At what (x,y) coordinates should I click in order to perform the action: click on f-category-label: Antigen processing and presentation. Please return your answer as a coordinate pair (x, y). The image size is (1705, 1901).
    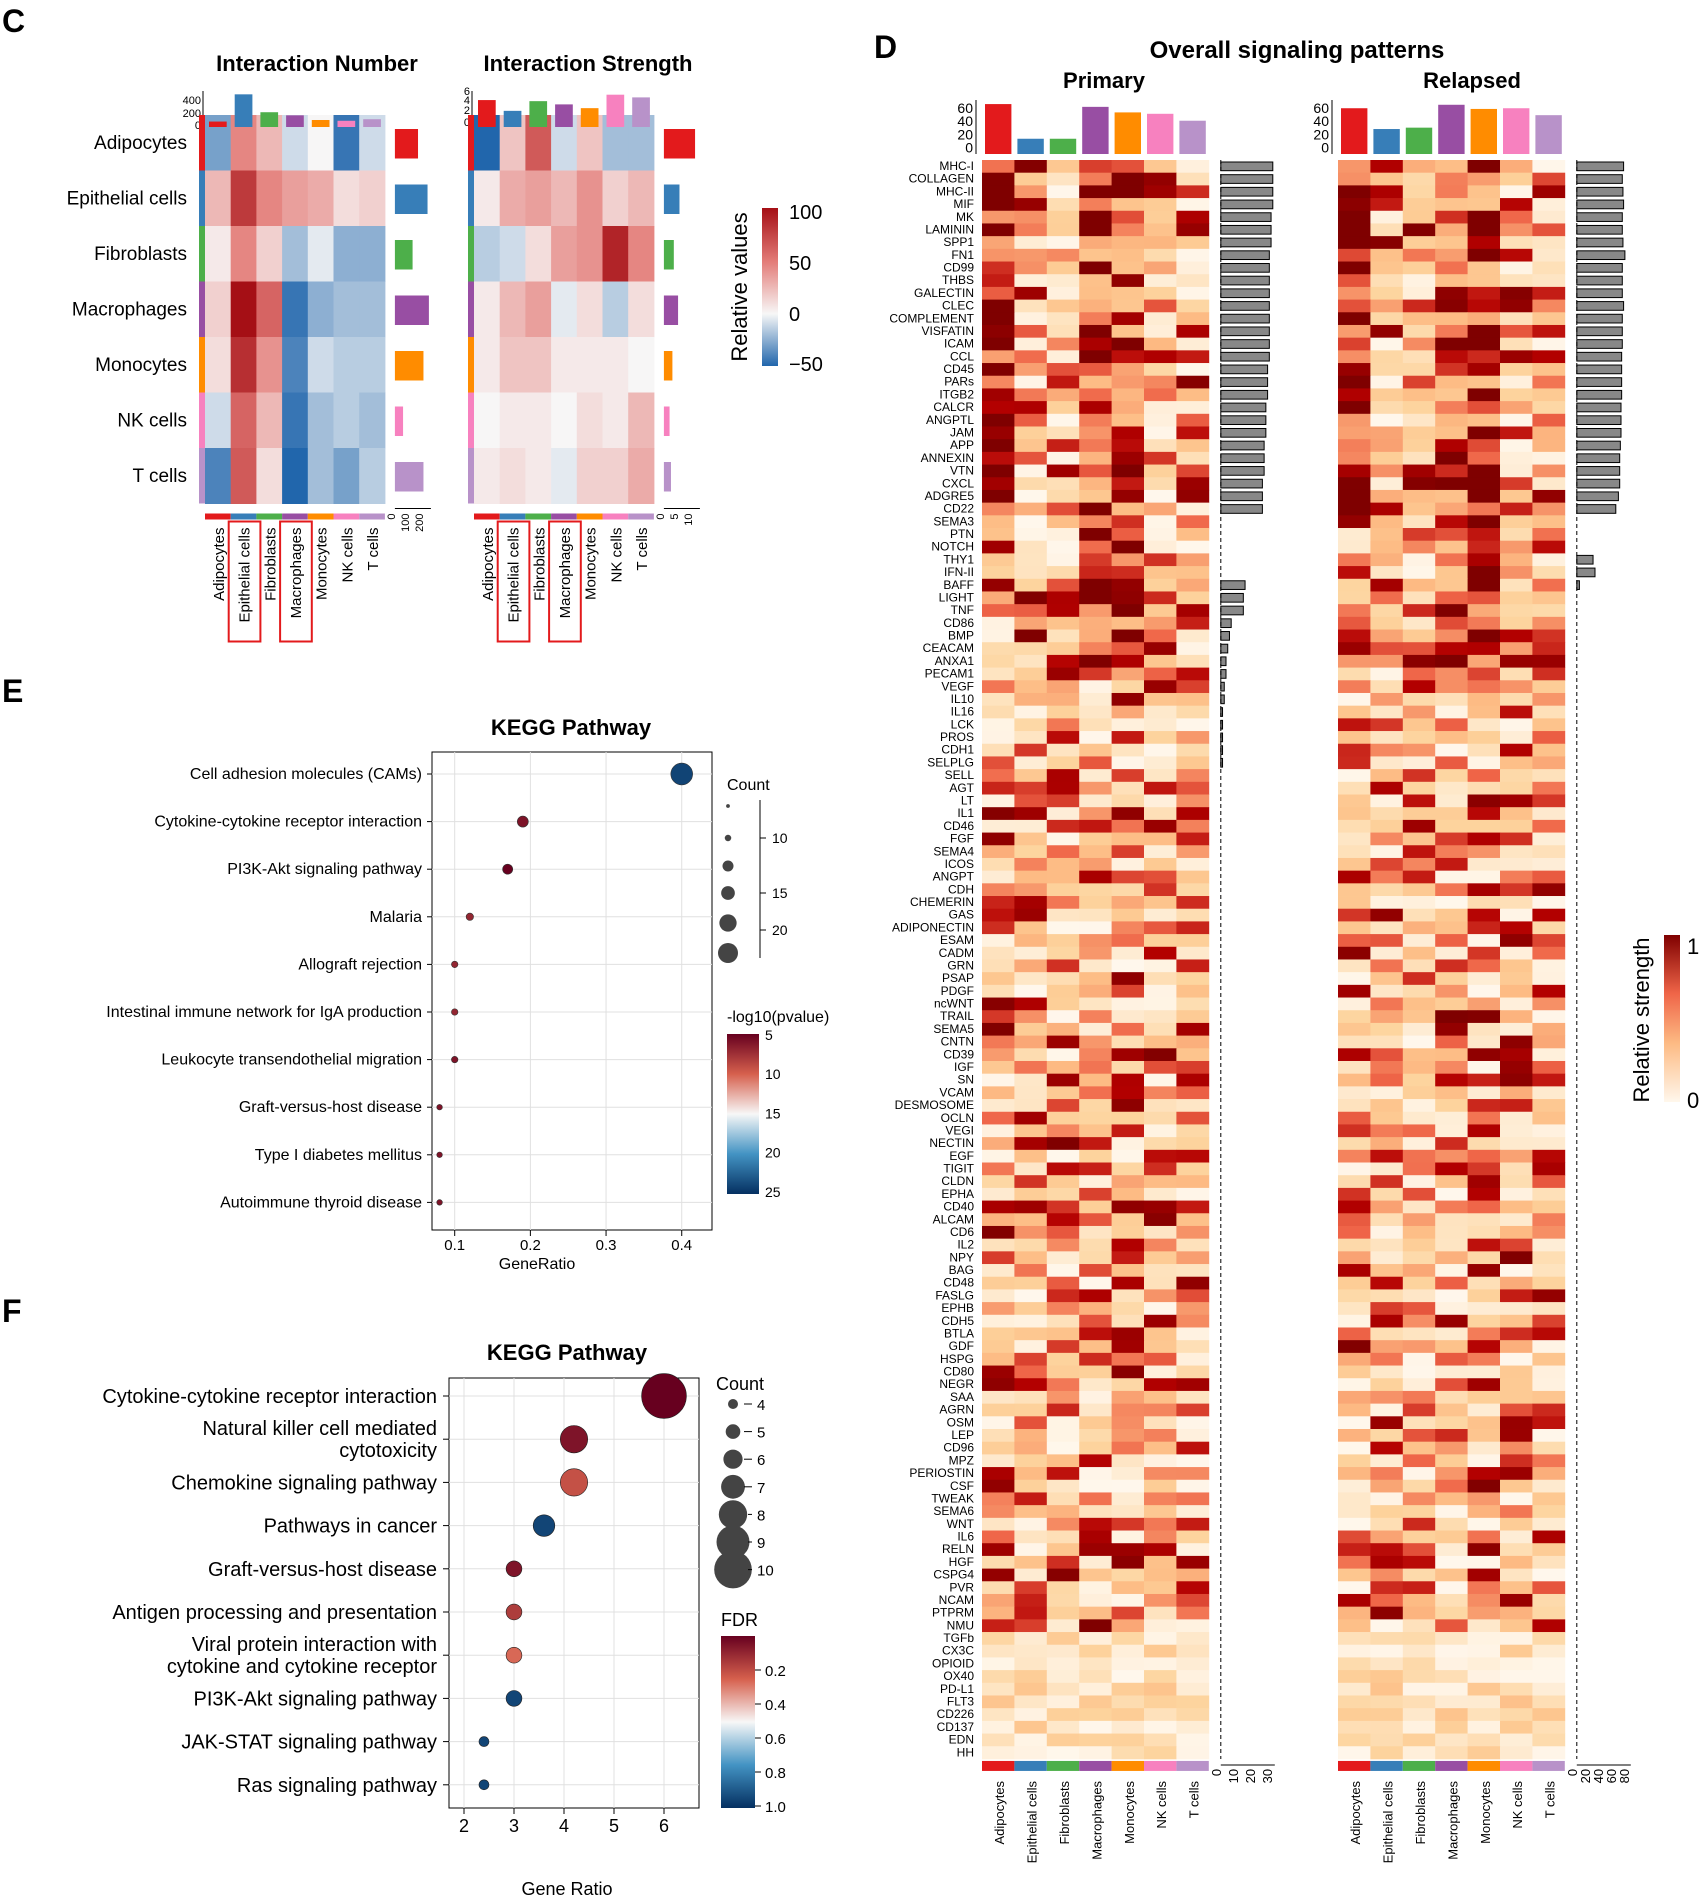
    Looking at the image, I should click on (274, 1613).